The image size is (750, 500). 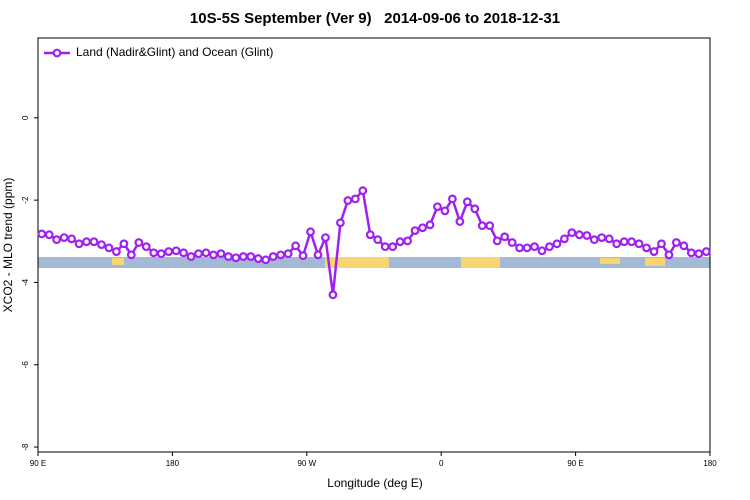 What do you see at coordinates (306, 463) in the screenshot?
I see `x-tick-label: 90 W` at bounding box center [306, 463].